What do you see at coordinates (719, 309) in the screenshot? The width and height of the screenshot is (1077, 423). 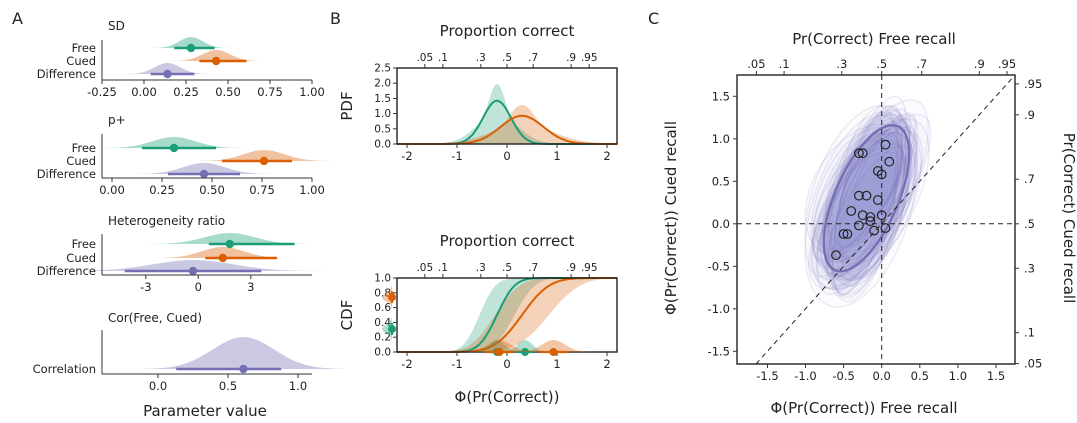 I see `scatter-y-tick-label: -1.0` at bounding box center [719, 309].